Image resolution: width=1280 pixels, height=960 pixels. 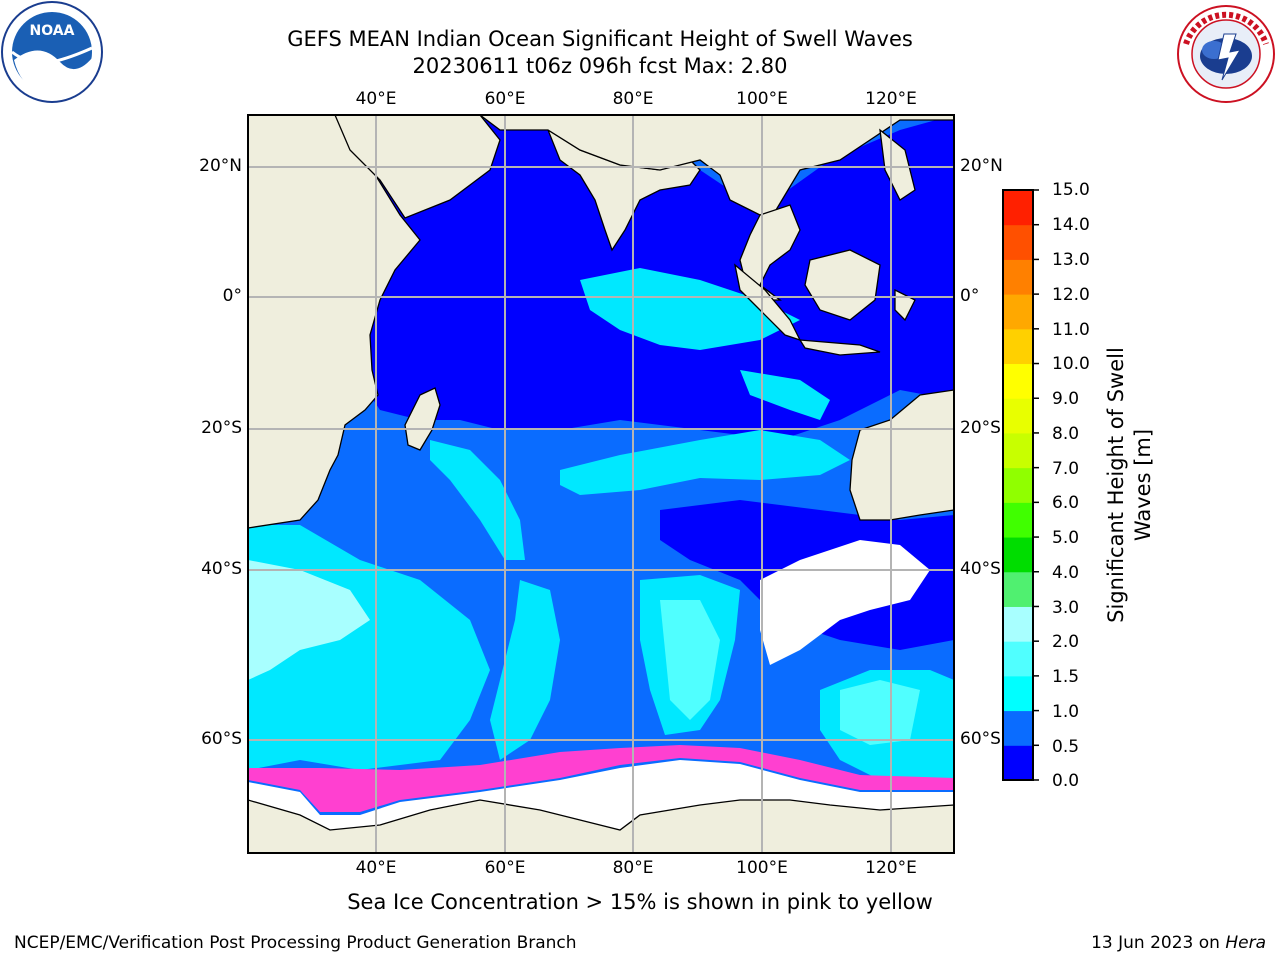 I want to click on sea-ice-band, so click(x=601, y=778).